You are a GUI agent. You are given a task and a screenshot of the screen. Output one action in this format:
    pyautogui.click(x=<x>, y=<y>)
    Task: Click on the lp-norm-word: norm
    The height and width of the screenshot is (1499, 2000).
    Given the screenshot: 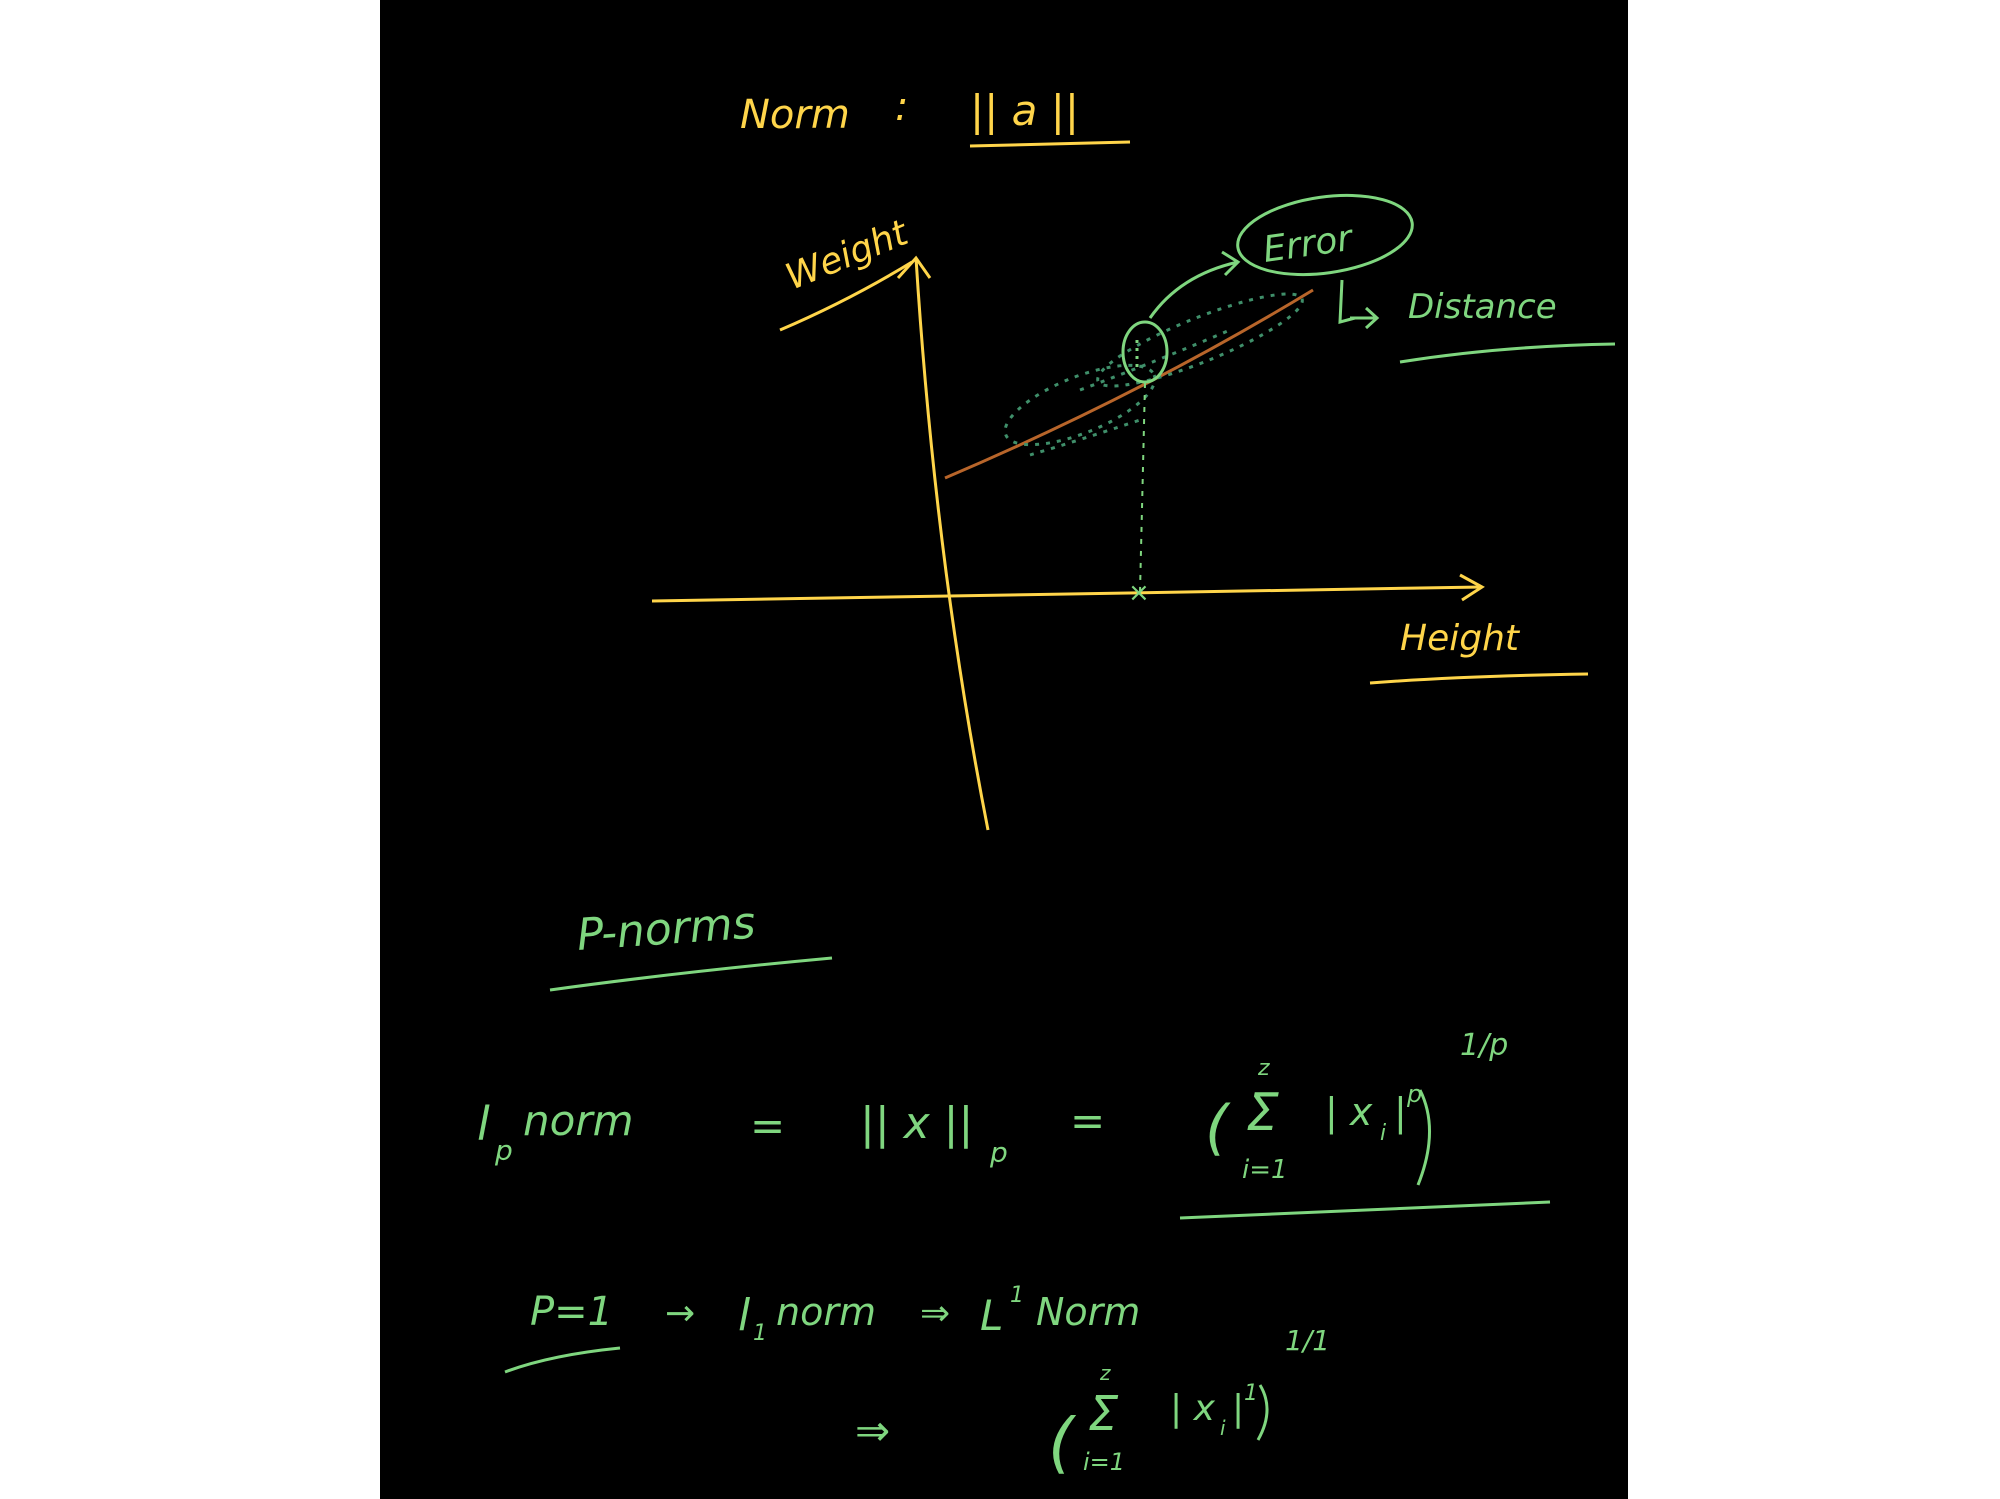 What is the action you would take?
    pyautogui.click(x=578, y=1120)
    